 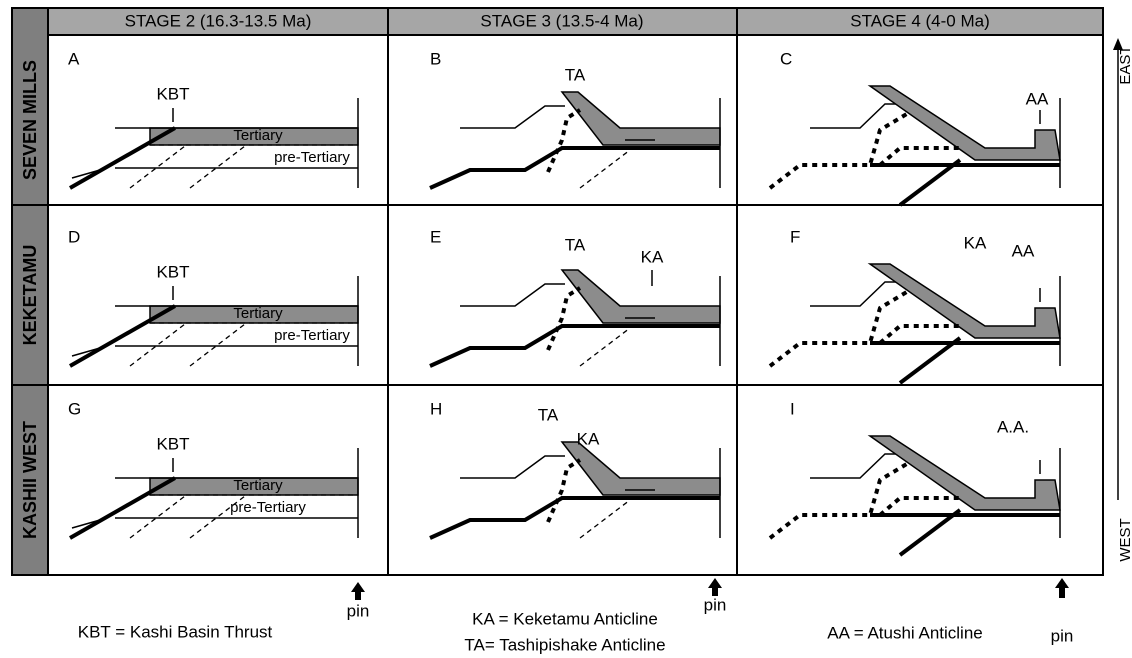 I want to click on direction-label: WEST, so click(x=1124, y=539).